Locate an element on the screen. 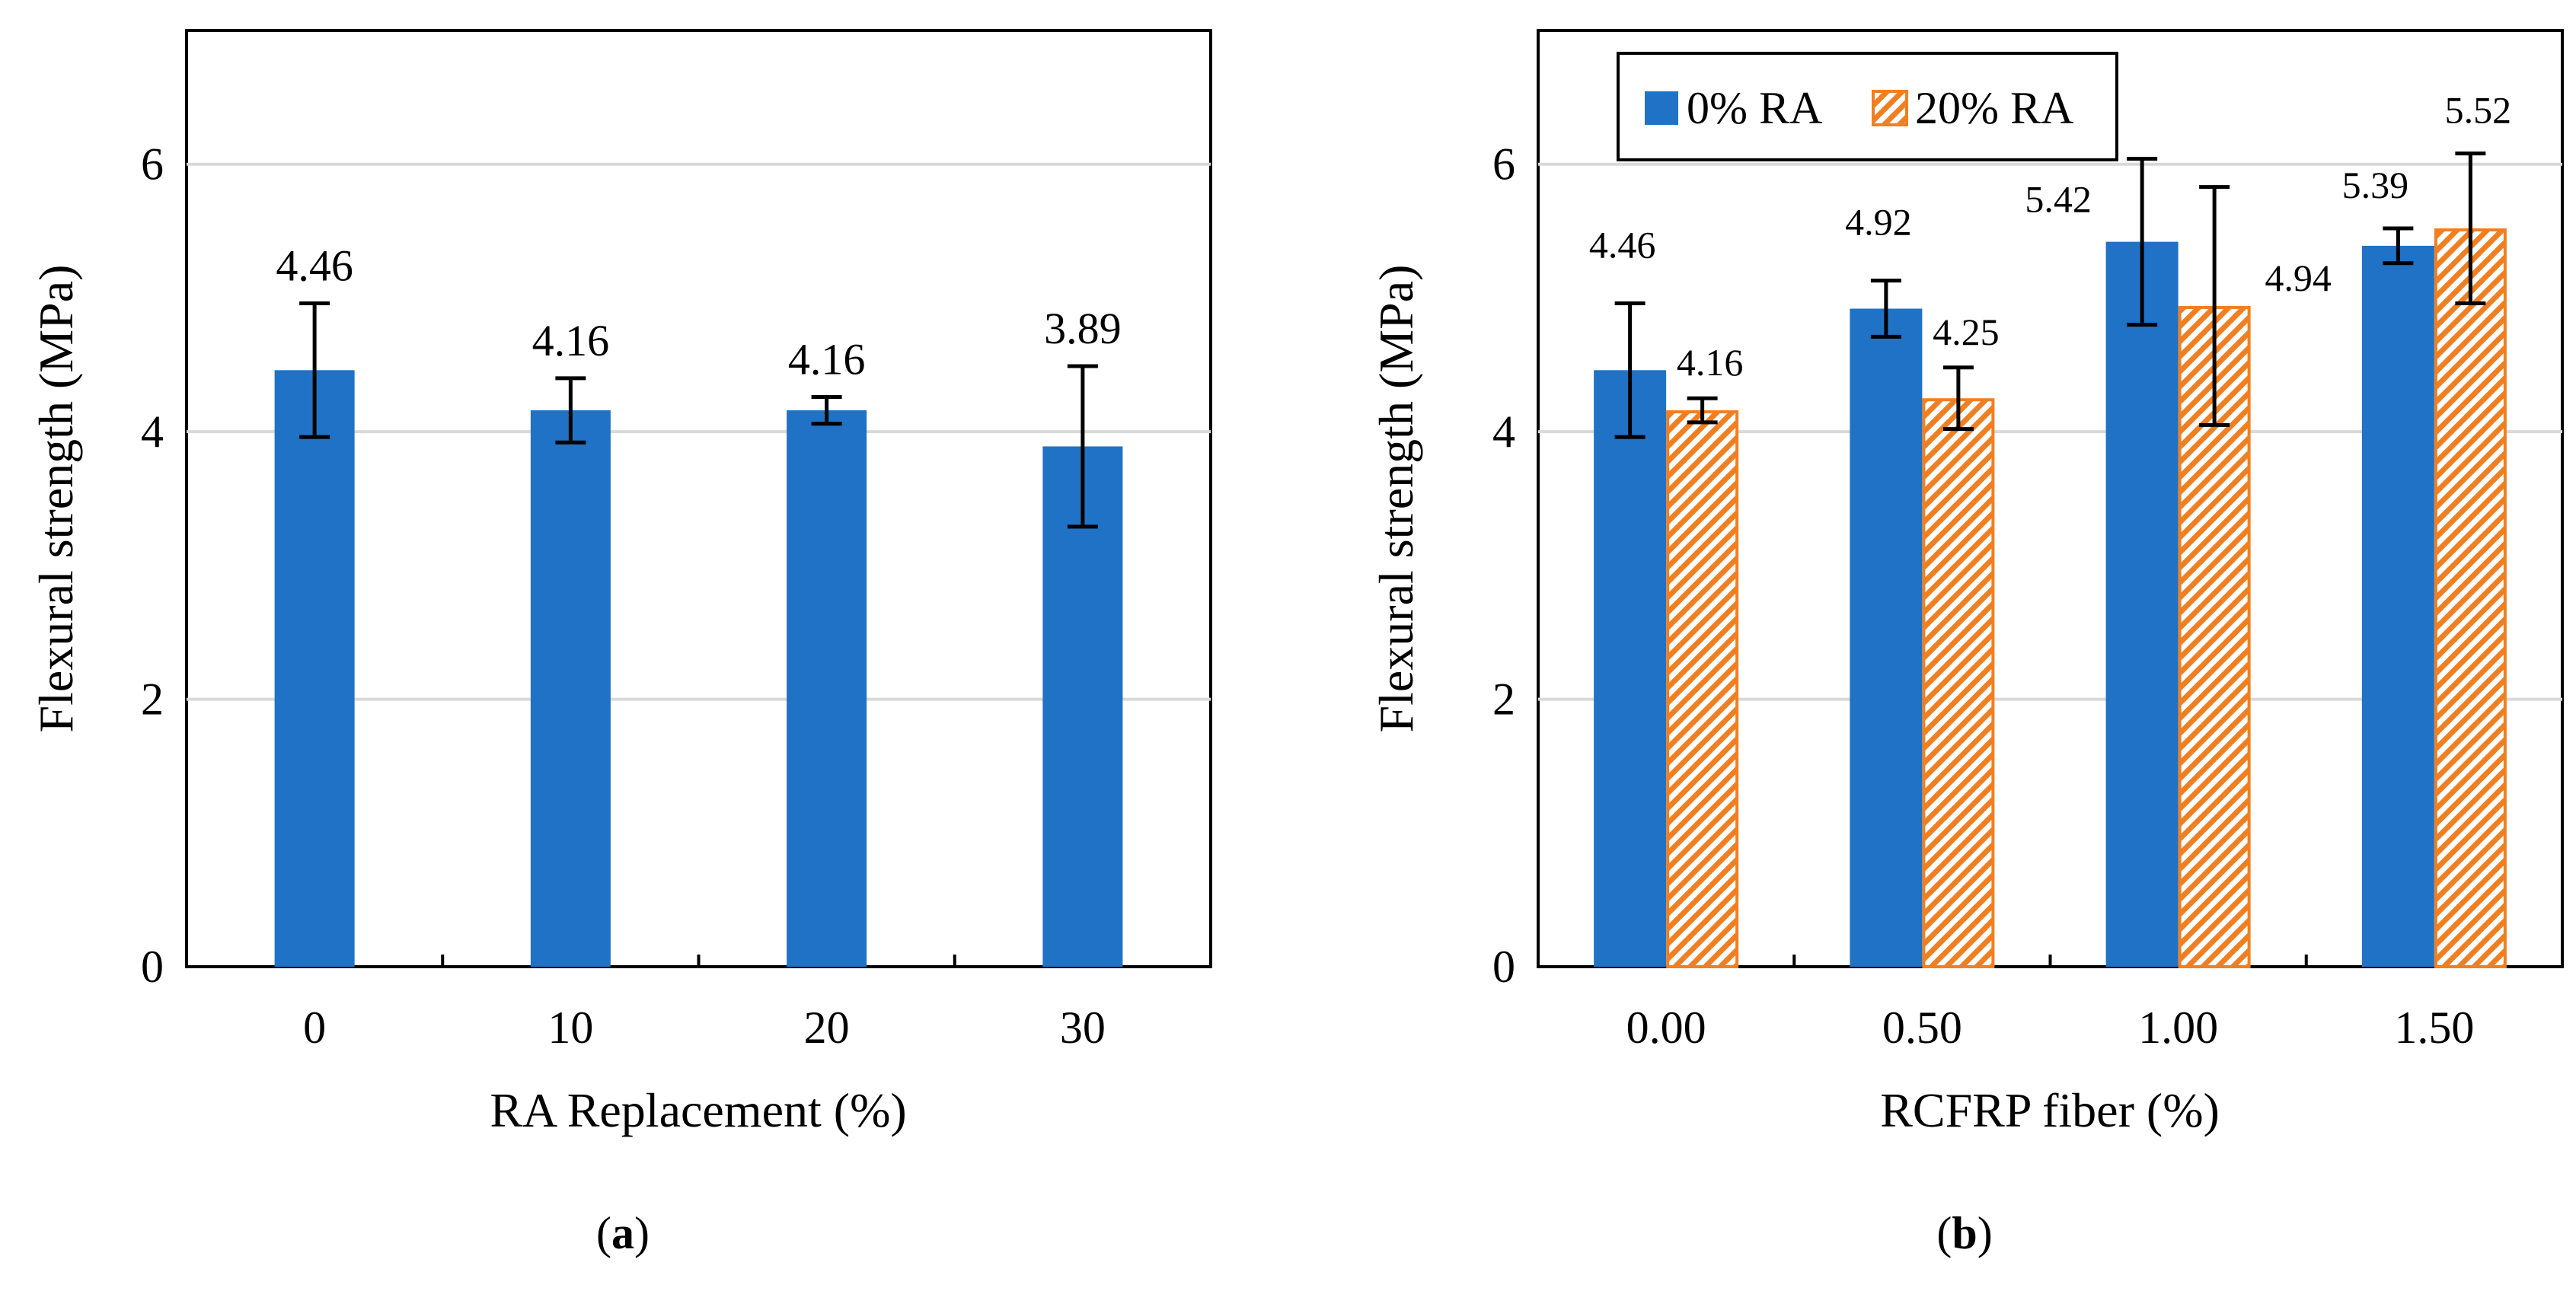 The height and width of the screenshot is (1291, 2576). data-label: 3.89 is located at coordinates (1083, 328).